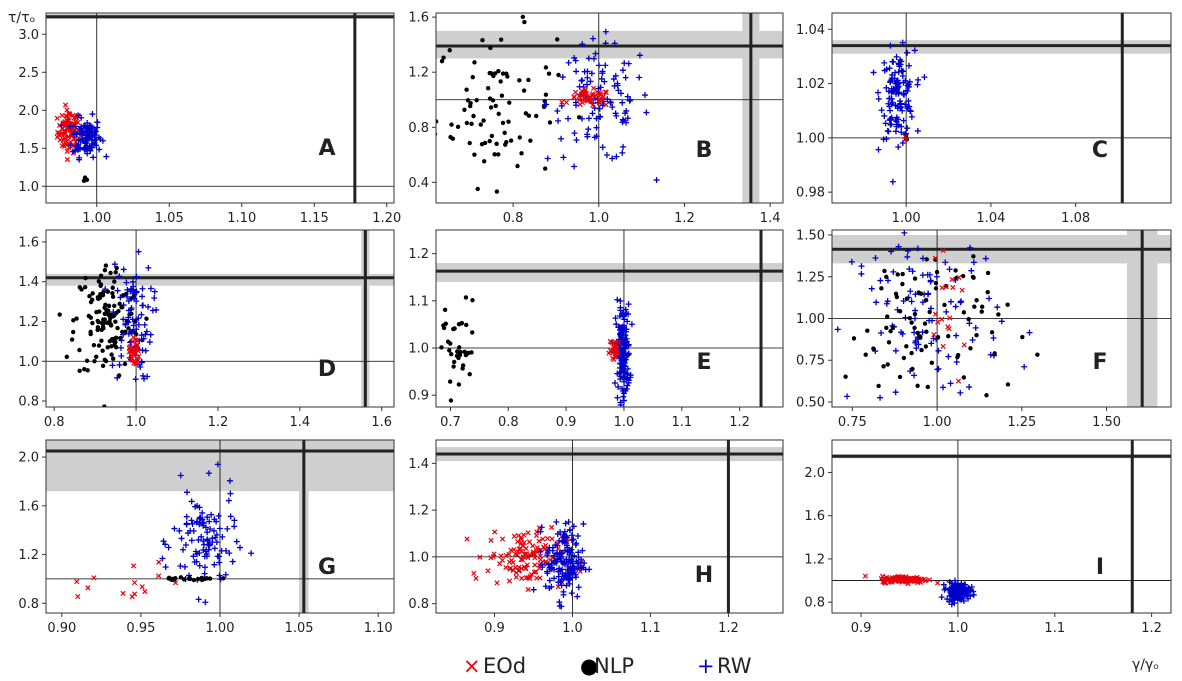 The width and height of the screenshot is (1182, 681). Describe the element at coordinates (1145, 665) in the screenshot. I see `x-axis-label: γ/γₒ` at that location.